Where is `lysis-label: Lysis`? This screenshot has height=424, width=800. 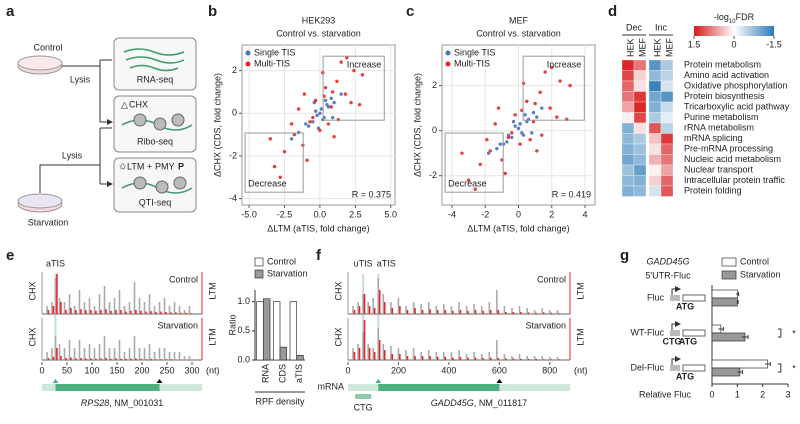
lysis-label: Lysis is located at coordinates (80, 79).